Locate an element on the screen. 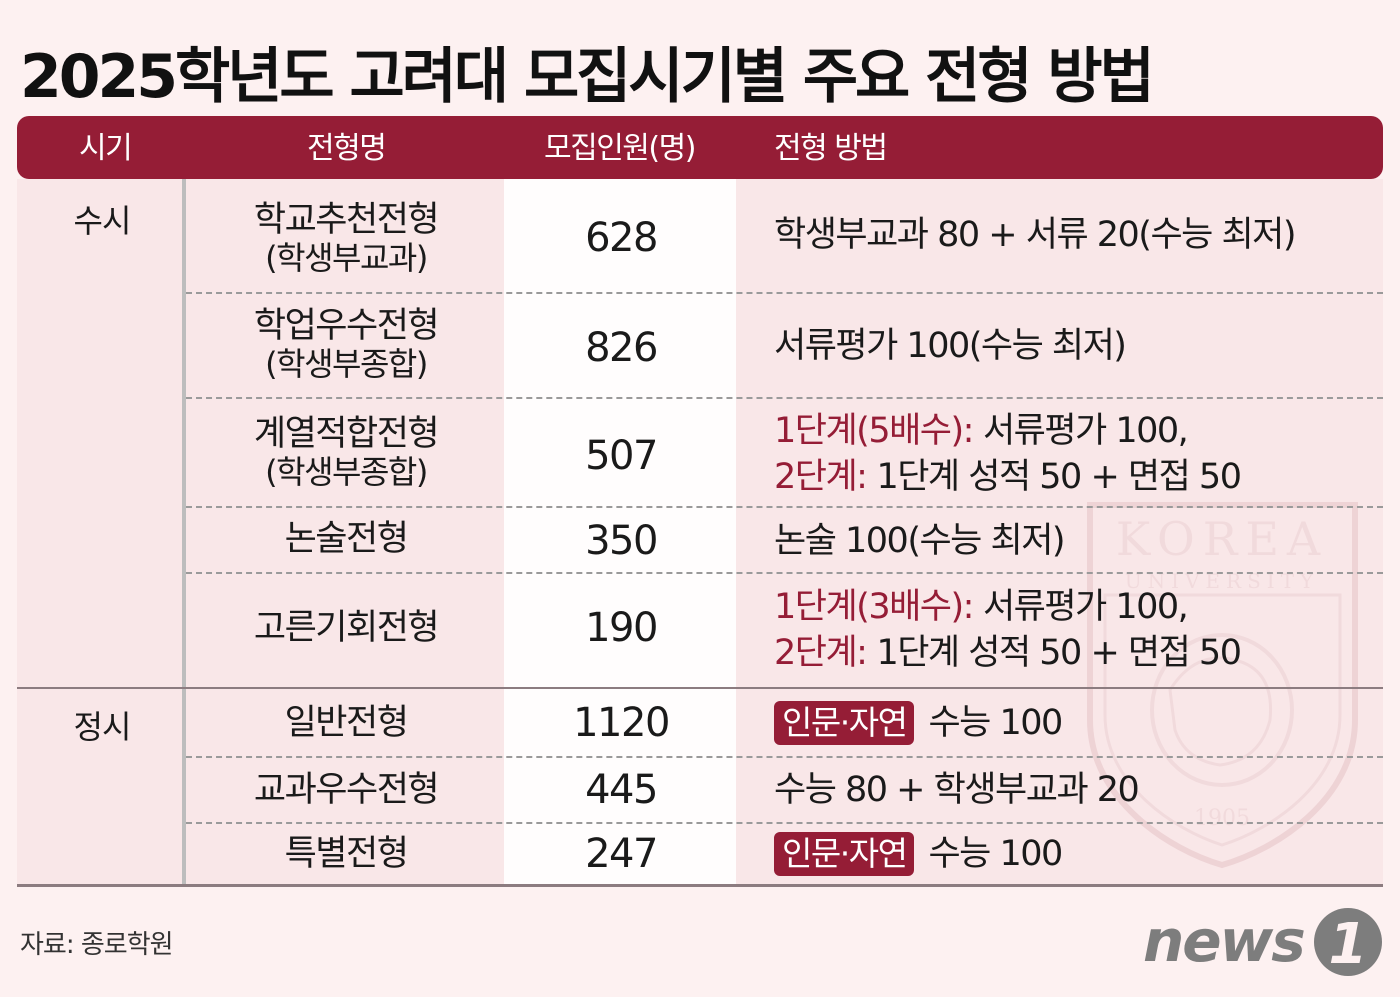 This screenshot has width=1400, height=997. table-row-name: 논술전형 is located at coordinates (346, 539).